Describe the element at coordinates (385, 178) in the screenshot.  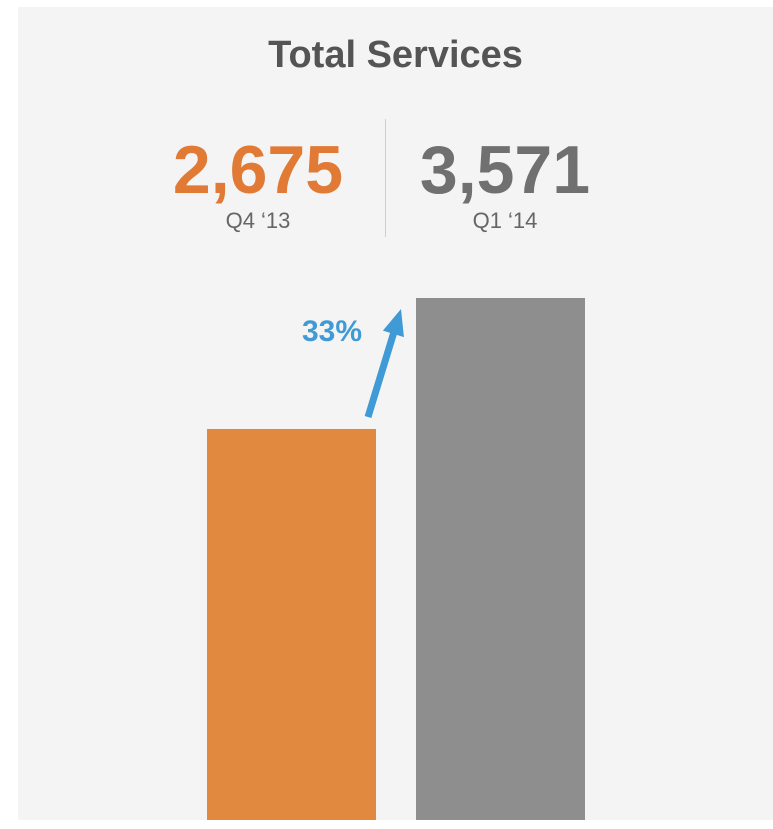
I see `kpi-divider` at that location.